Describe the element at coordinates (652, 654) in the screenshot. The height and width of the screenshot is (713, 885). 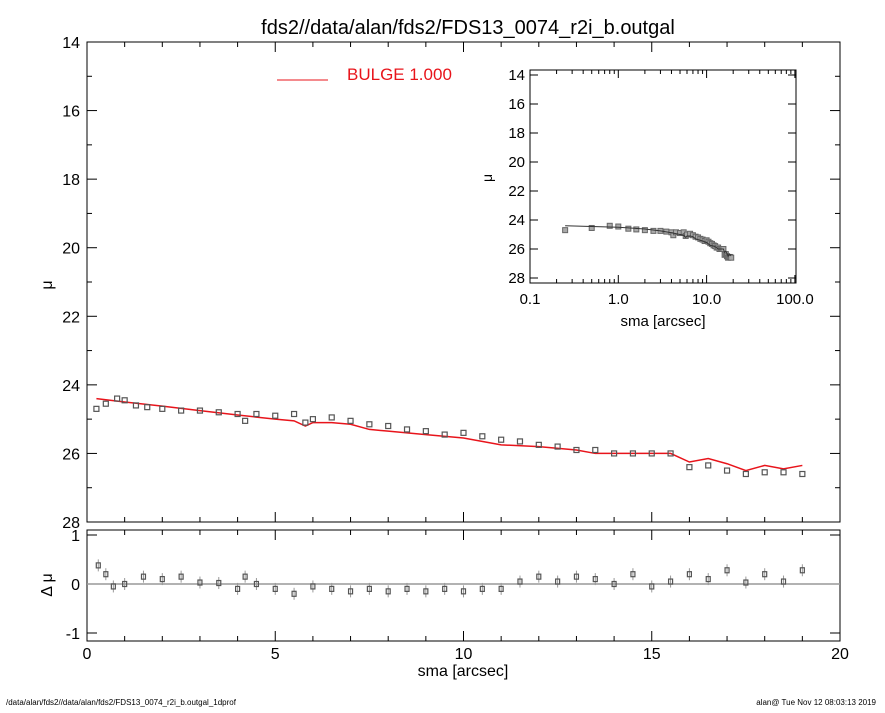
I see `x-tick-label: 15` at that location.